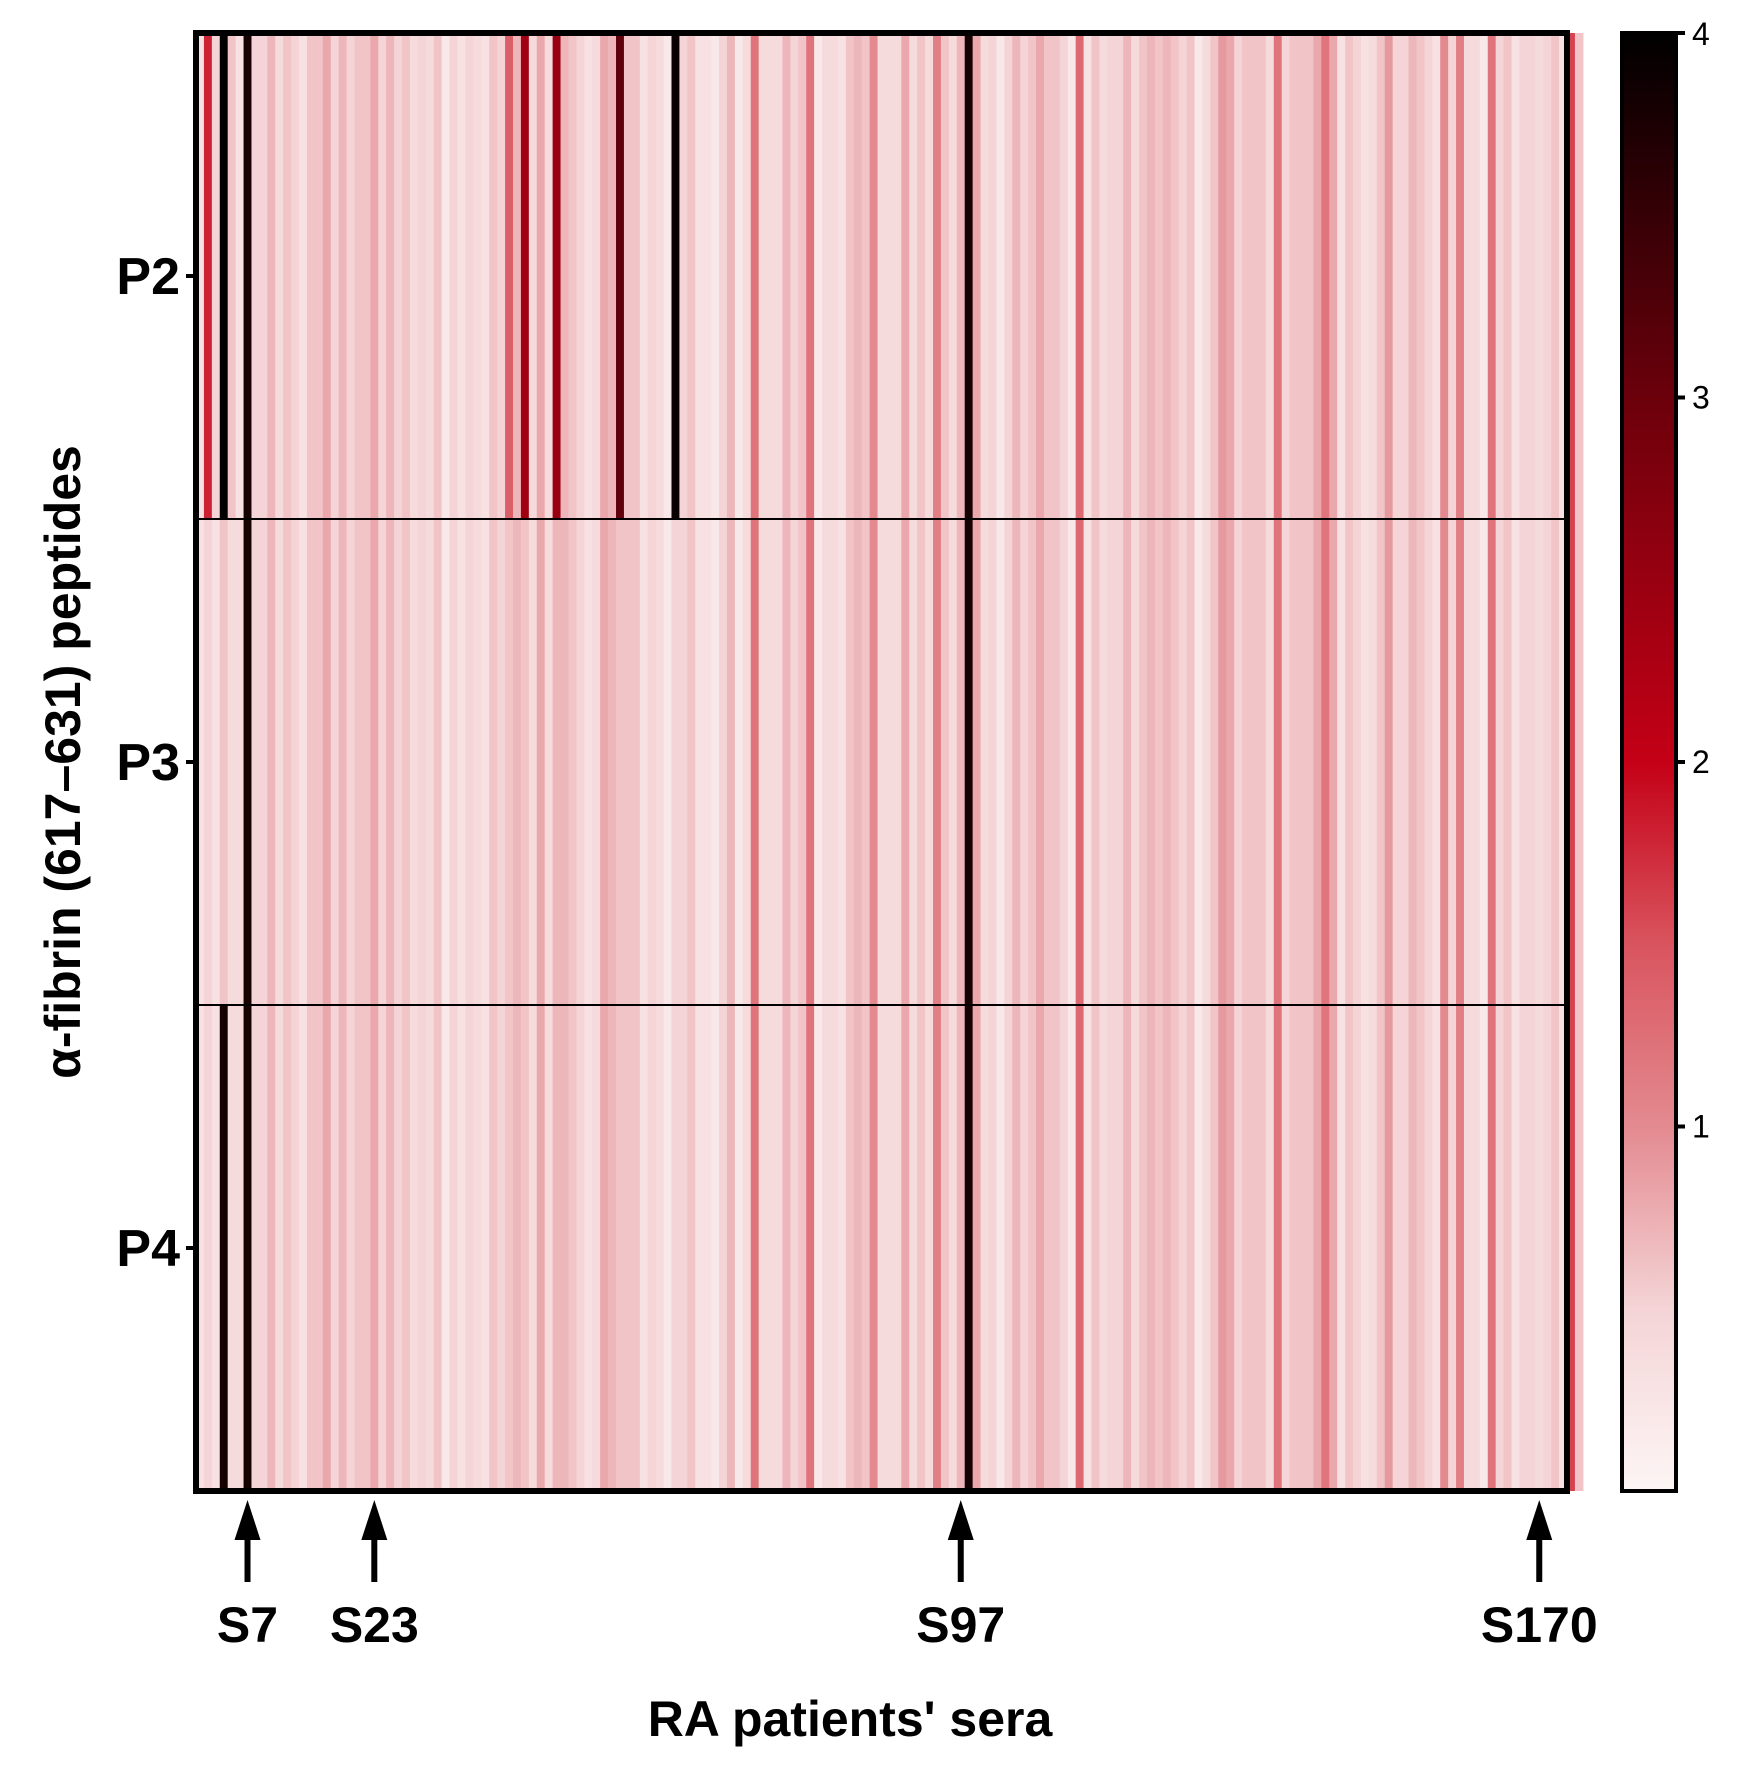 This screenshot has height=1776, width=1747. What do you see at coordinates (1701, 1127) in the screenshot?
I see `color-scale-tick-label: 1` at bounding box center [1701, 1127].